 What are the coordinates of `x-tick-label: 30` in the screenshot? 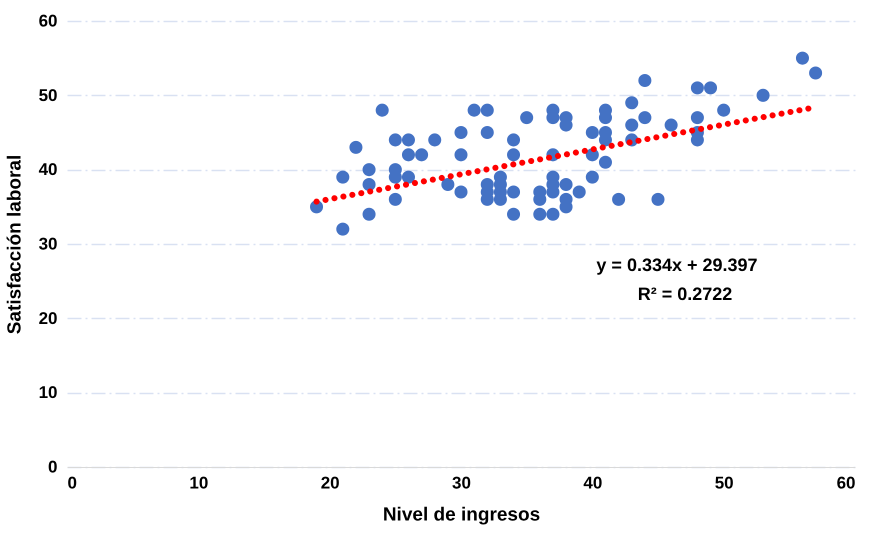 It's located at (461, 483).